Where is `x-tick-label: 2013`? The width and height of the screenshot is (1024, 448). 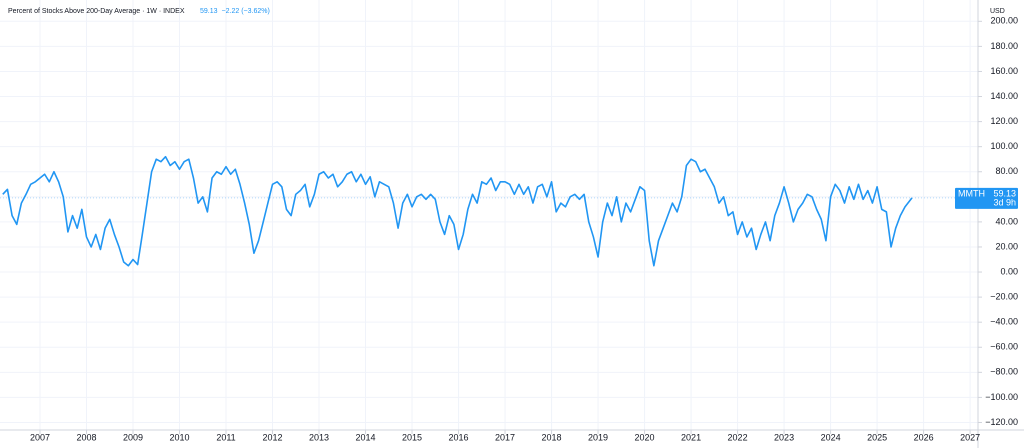
x-tick-label: 2013 is located at coordinates (319, 437).